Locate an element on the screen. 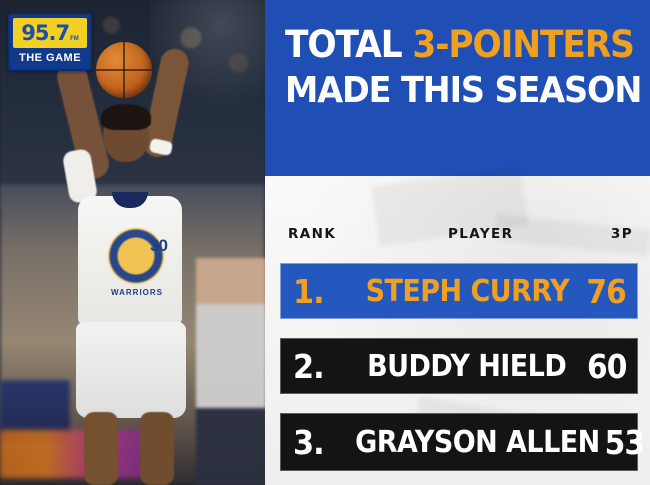 The width and height of the screenshot is (650, 485). row-value: 60 is located at coordinates (606, 366).